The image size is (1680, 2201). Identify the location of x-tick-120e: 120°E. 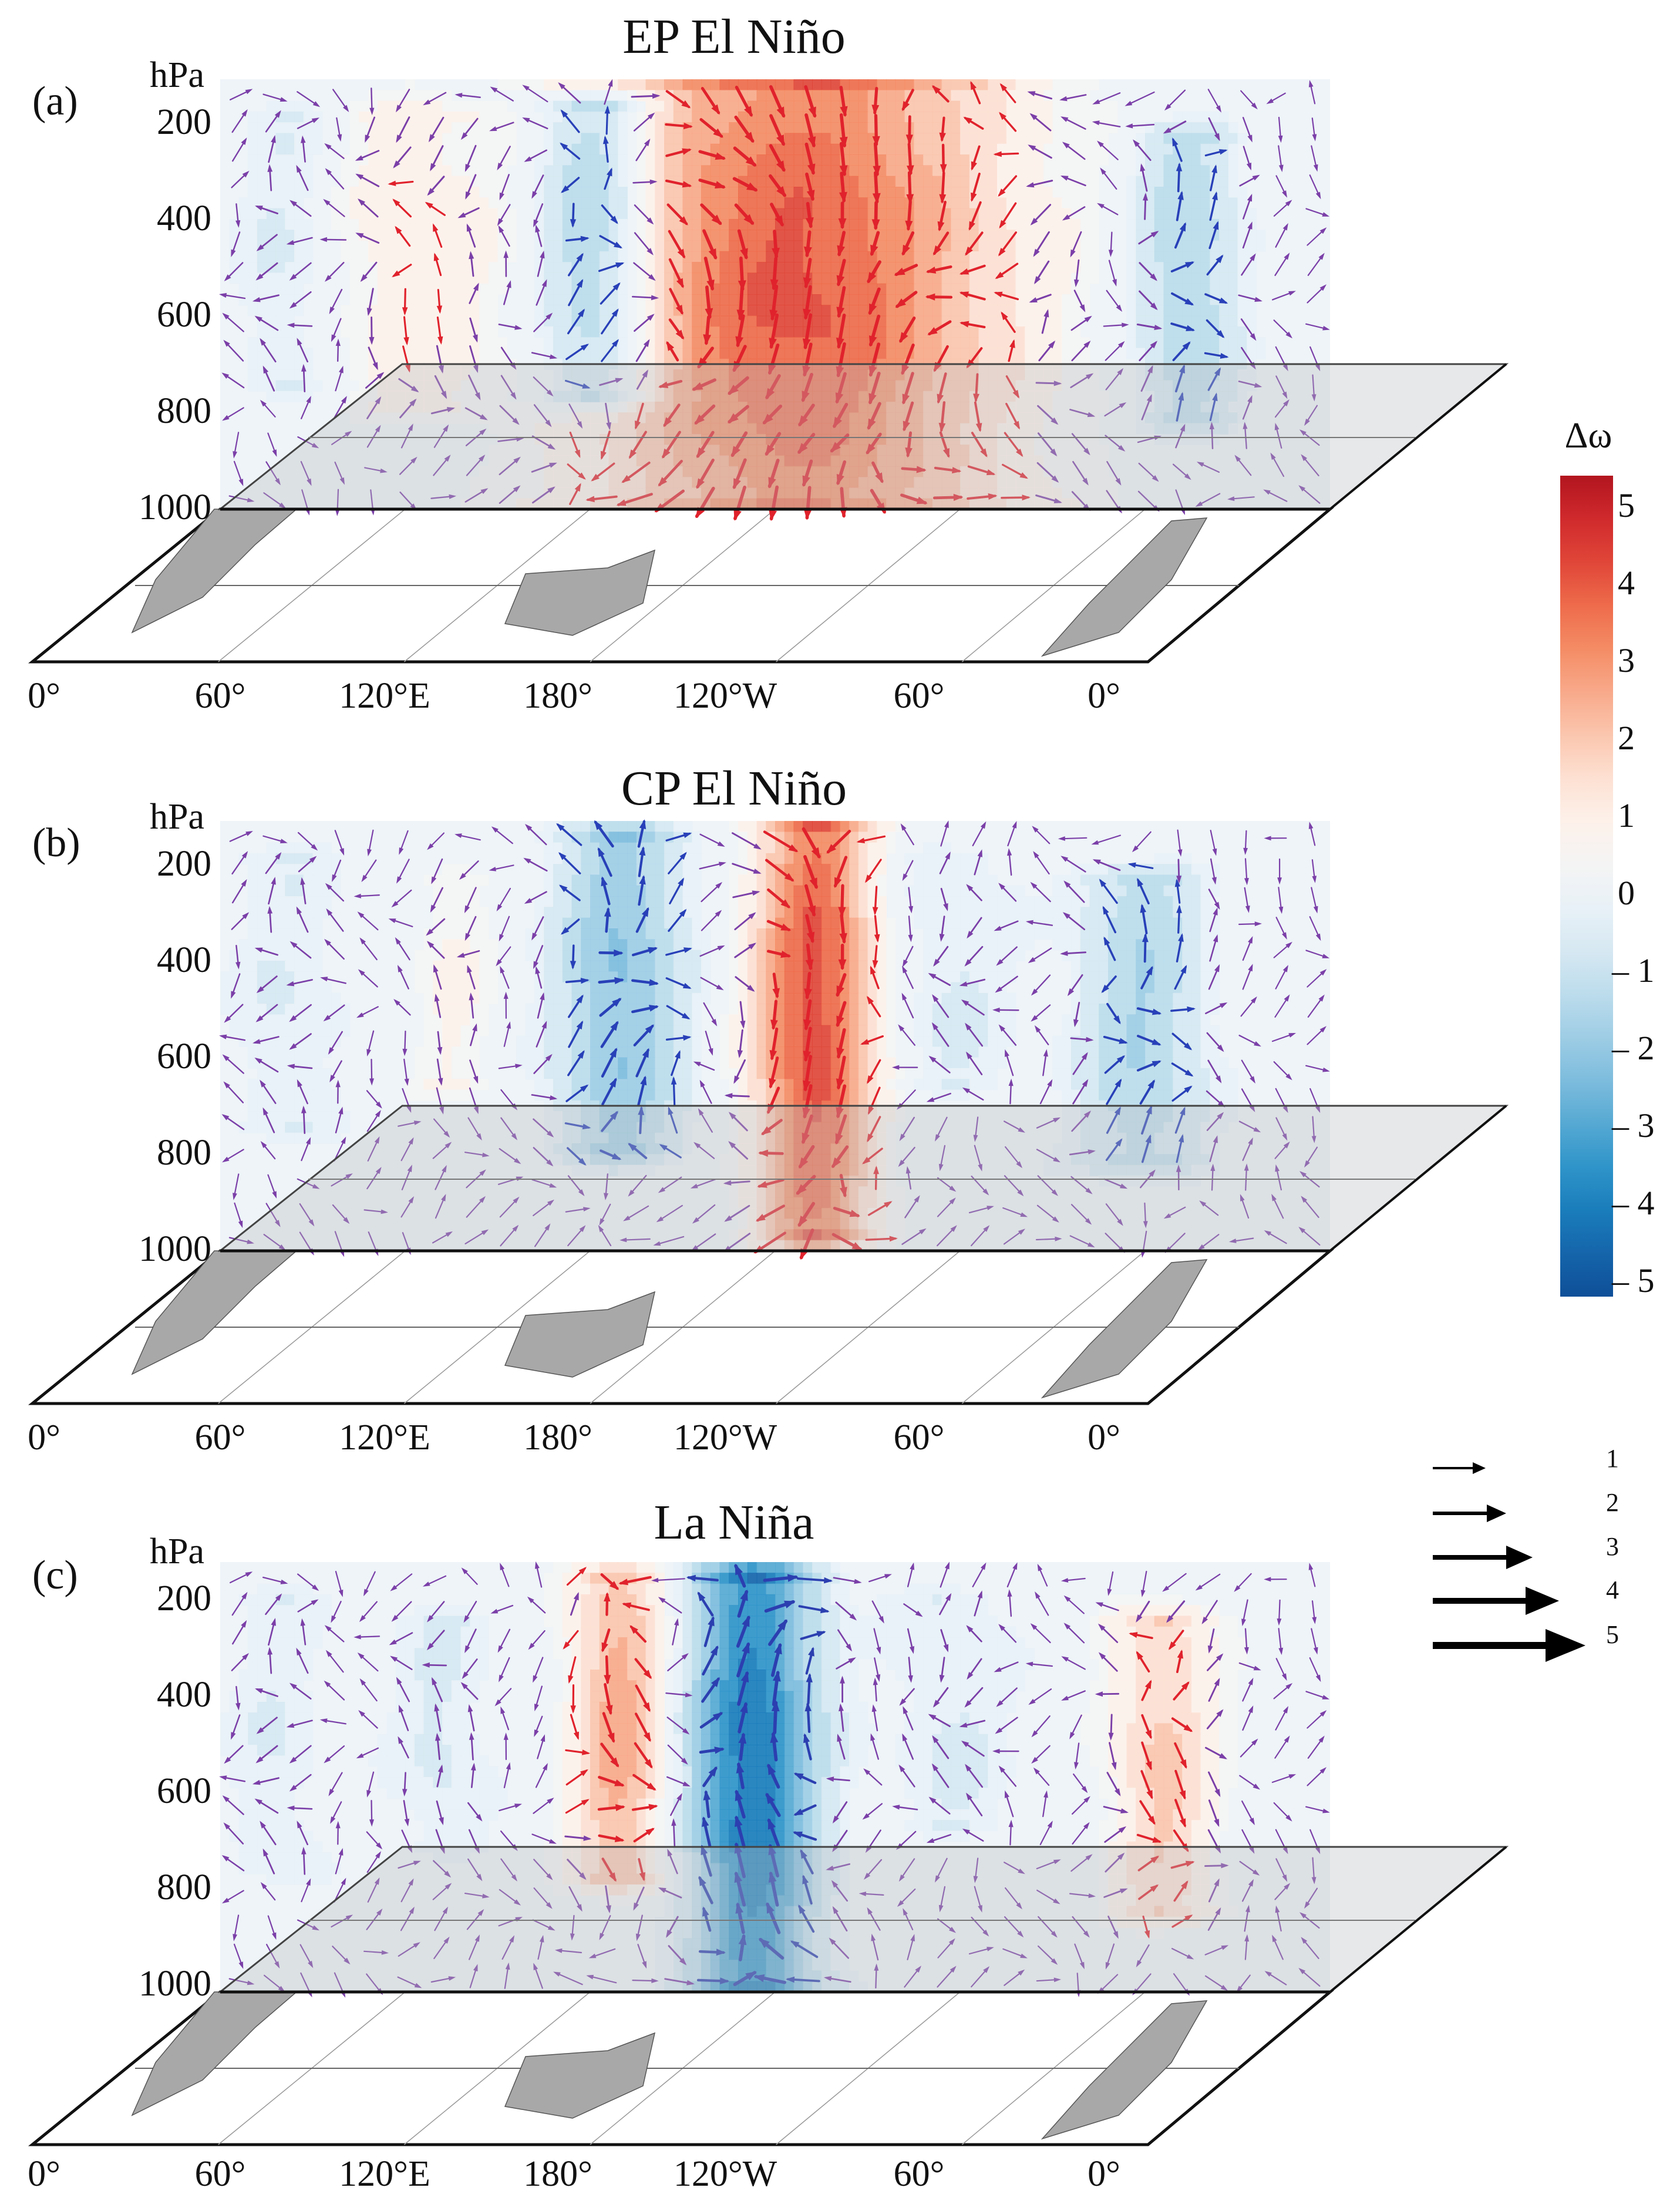
(384, 696).